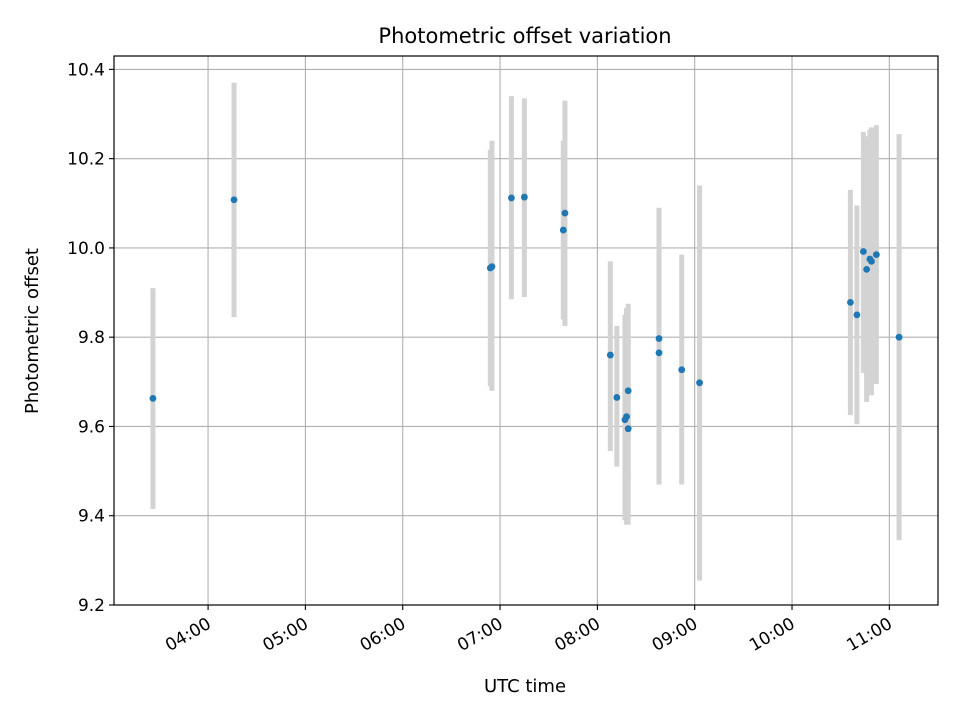 This screenshot has height=724, width=960. What do you see at coordinates (32, 331) in the screenshot?
I see `y-axis-label: Photometric offset` at bounding box center [32, 331].